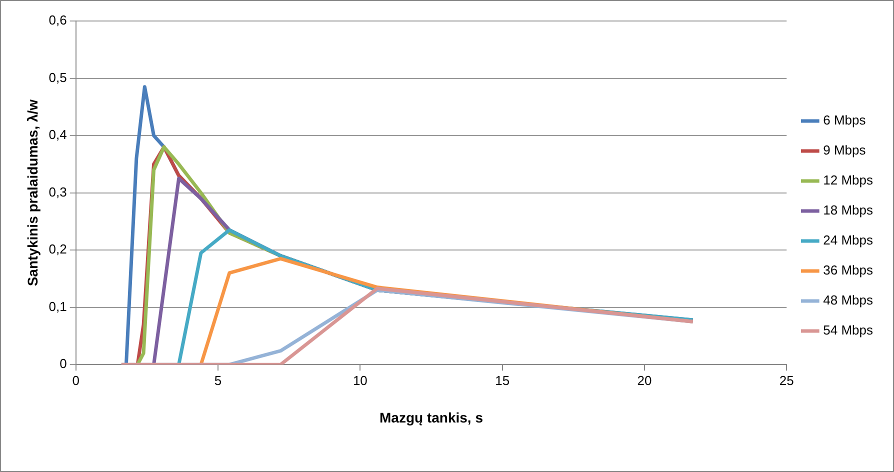 The width and height of the screenshot is (894, 472). What do you see at coordinates (57, 20) in the screenshot?
I see `y-tick-label: 0,6` at bounding box center [57, 20].